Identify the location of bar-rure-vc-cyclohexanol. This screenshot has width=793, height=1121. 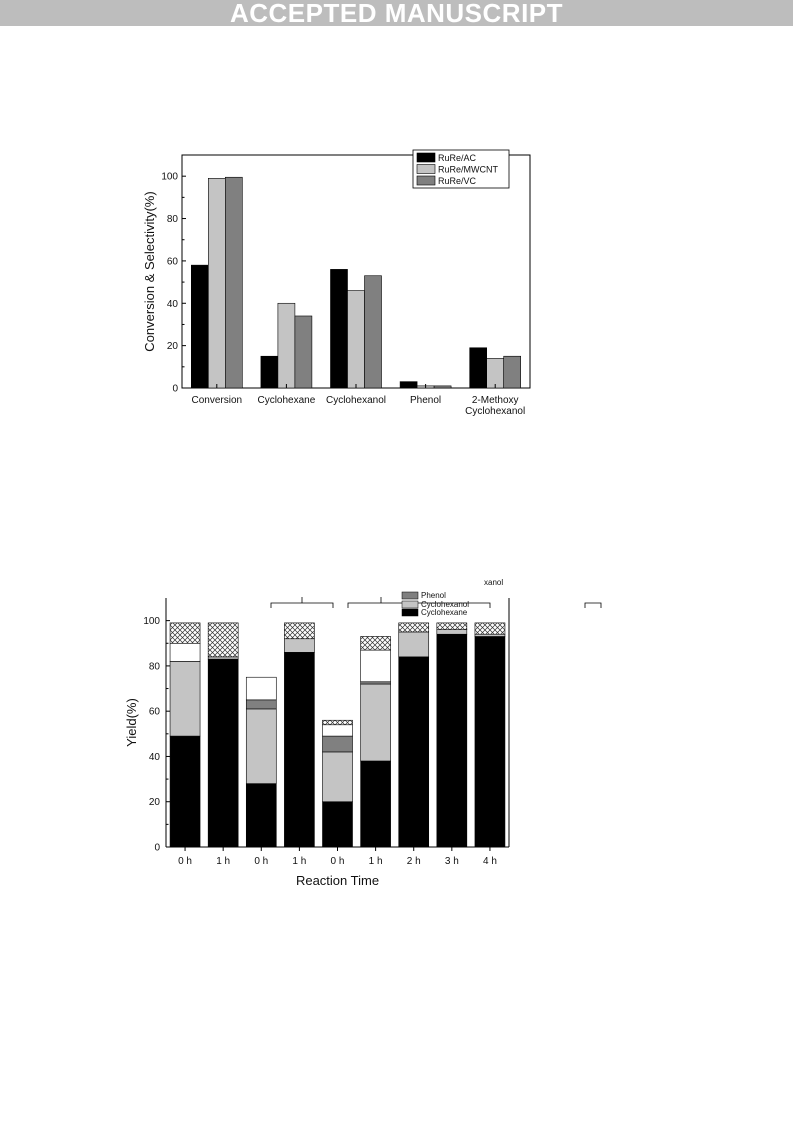
(373, 332).